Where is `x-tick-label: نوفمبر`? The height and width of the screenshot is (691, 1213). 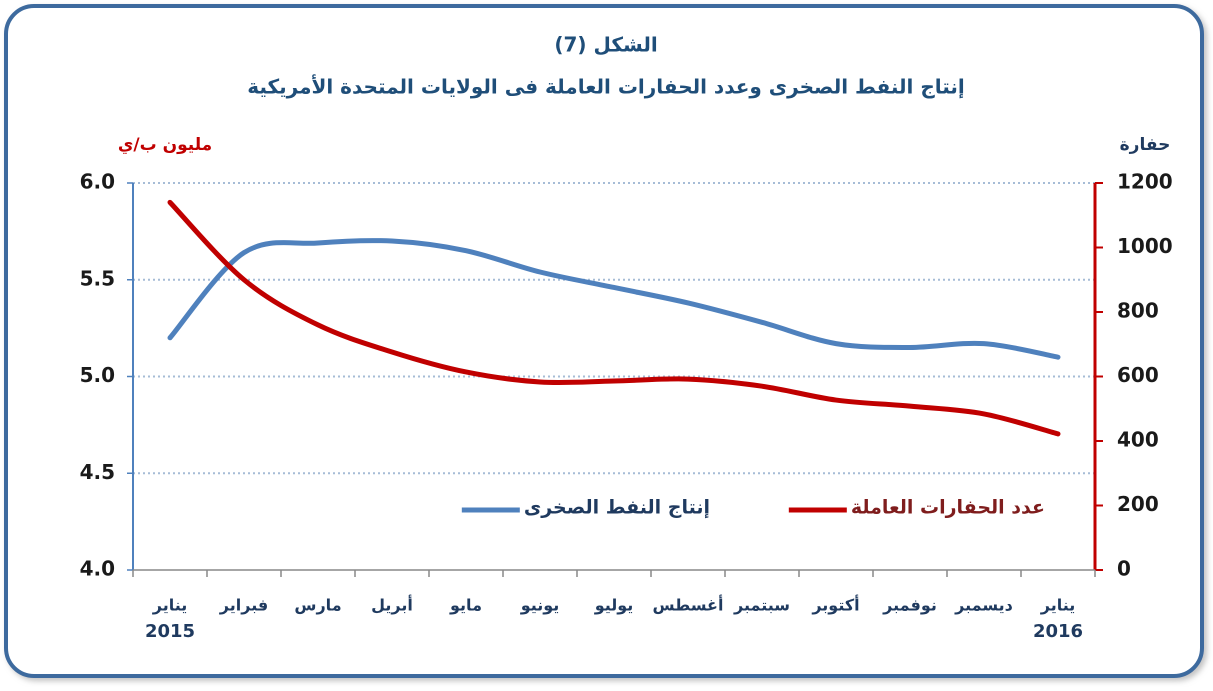
x-tick-label: نوفمبر is located at coordinates (909, 605).